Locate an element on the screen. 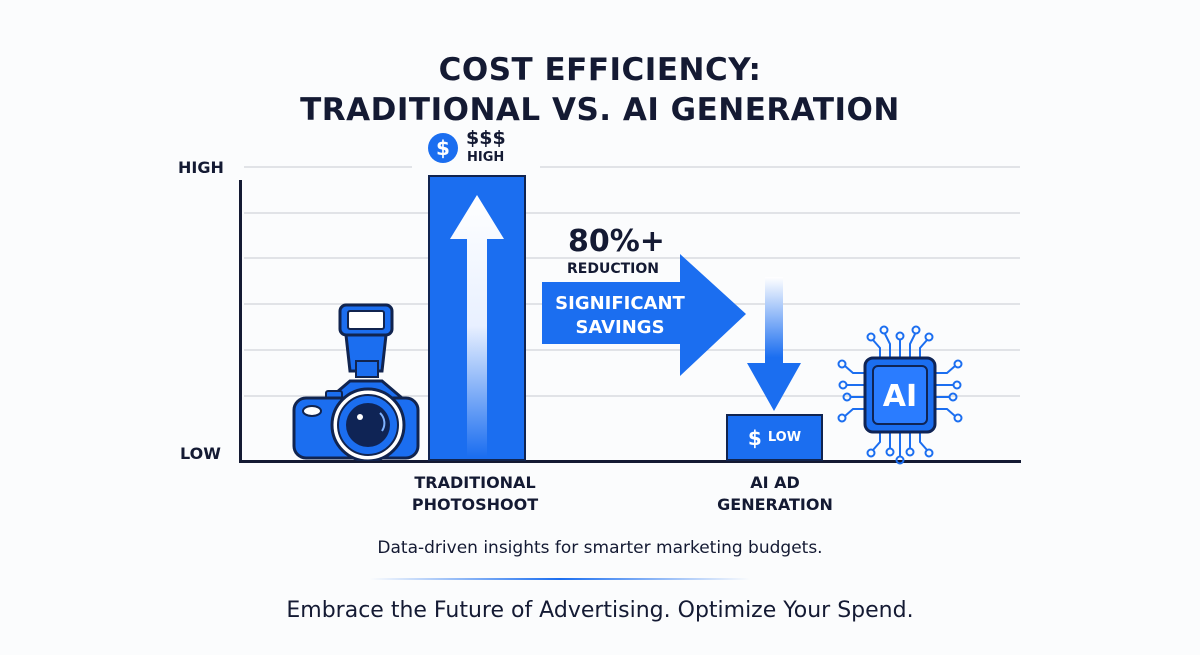 The width and height of the screenshot is (1200, 655). ai-chip-icon: AI is located at coordinates (900, 395).